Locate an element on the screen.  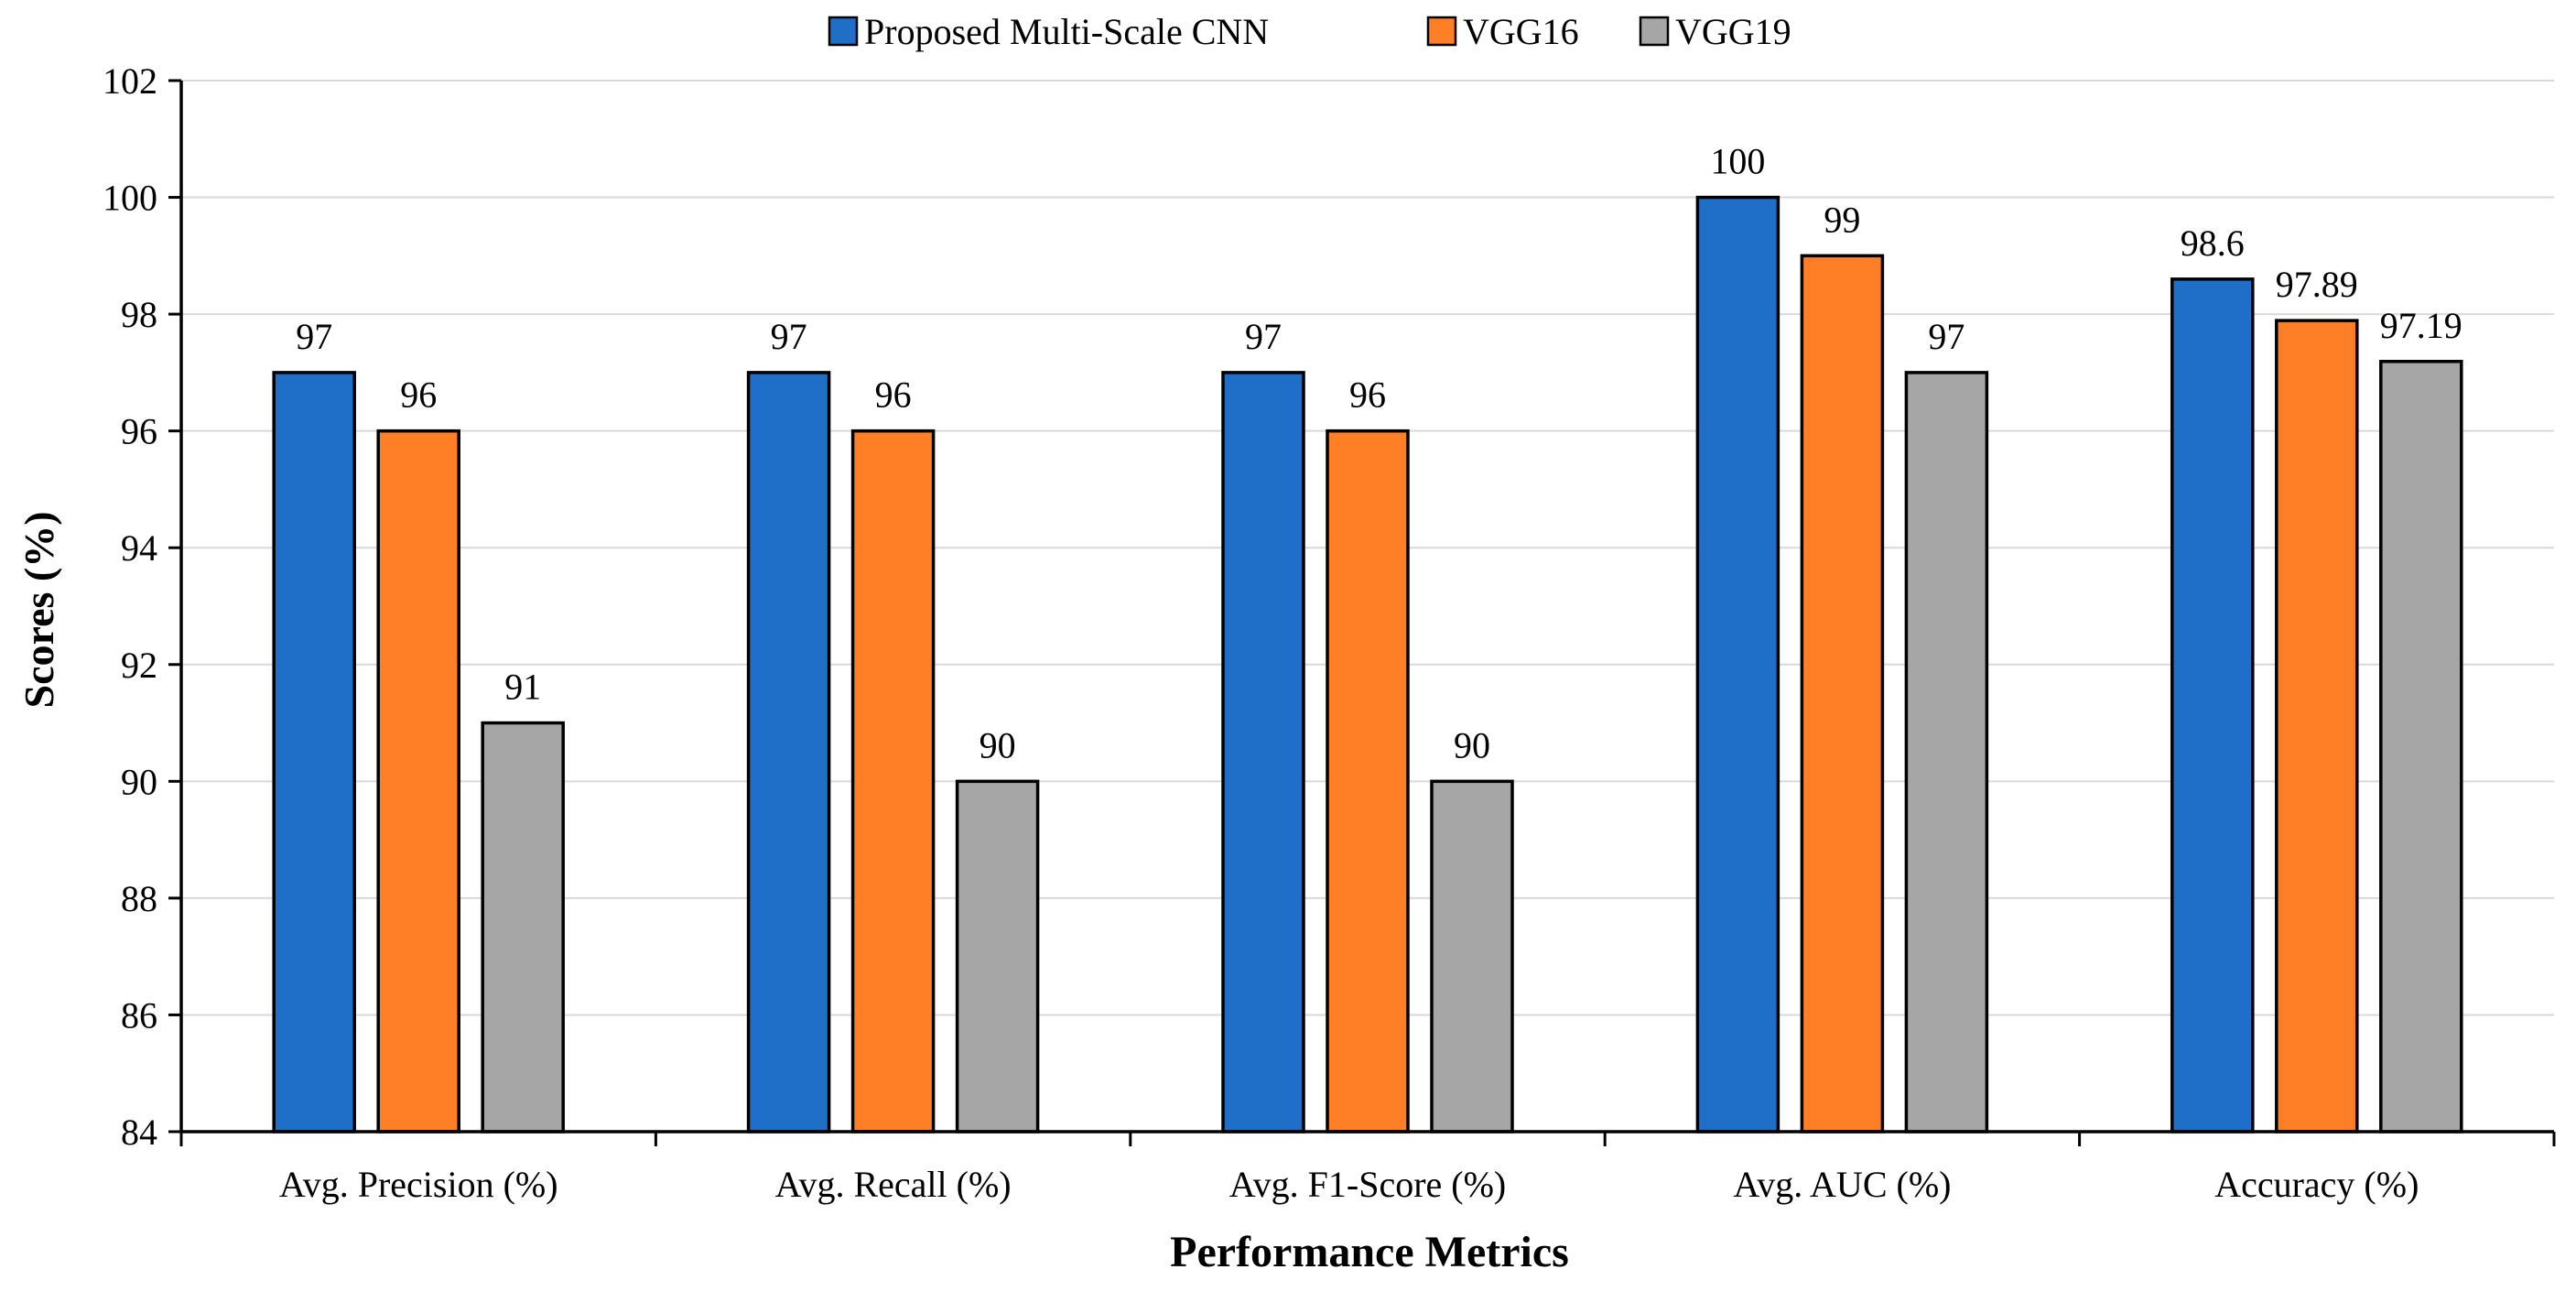
y-tick-label: 92 is located at coordinates (139, 665).